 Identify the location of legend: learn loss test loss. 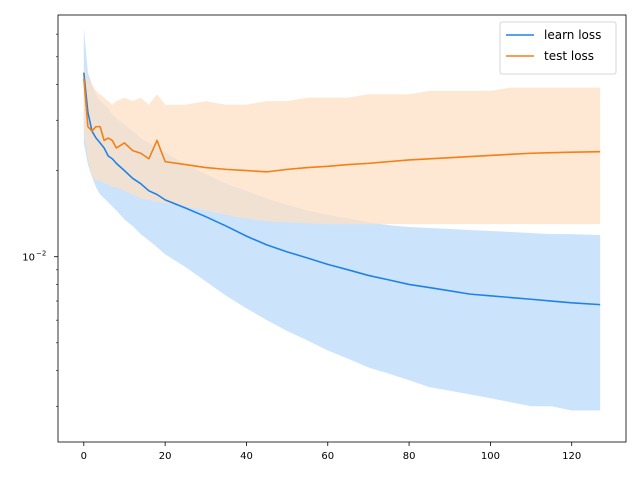
(558, 48).